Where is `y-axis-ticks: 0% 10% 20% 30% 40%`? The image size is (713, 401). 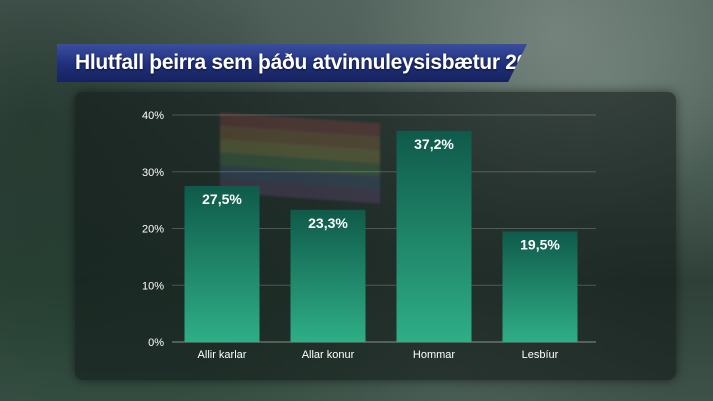
y-axis-ticks: 0% 10% 20% 30% 40% is located at coordinates (153, 229).